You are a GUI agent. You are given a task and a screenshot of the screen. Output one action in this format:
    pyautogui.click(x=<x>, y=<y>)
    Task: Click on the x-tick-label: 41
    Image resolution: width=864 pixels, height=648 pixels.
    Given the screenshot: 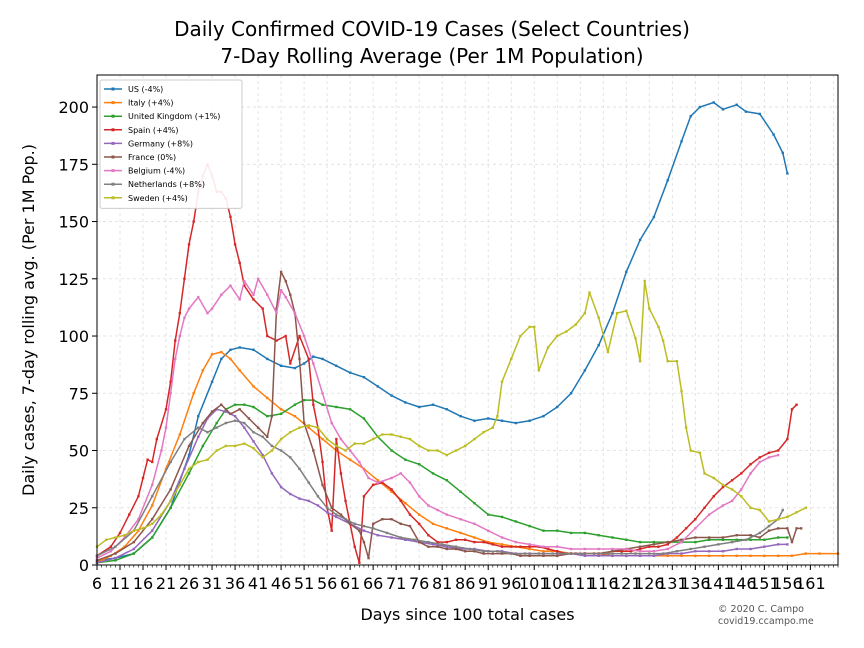 What is the action you would take?
    pyautogui.click(x=258, y=583)
    